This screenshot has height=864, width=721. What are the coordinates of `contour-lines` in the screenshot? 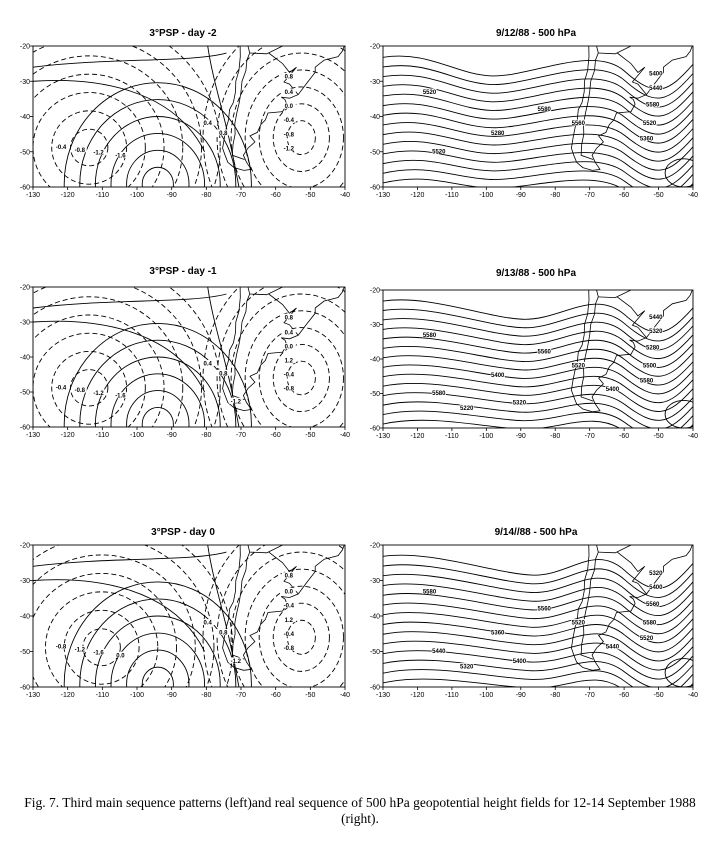 It's located at (189, 616).